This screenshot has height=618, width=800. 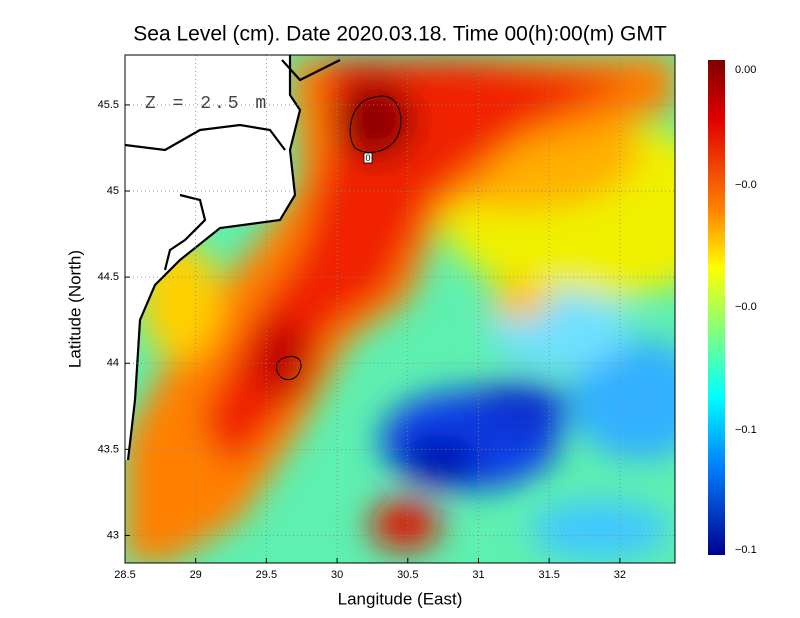 What do you see at coordinates (108, 277) in the screenshot?
I see `y-tick-label: 44.5` at bounding box center [108, 277].